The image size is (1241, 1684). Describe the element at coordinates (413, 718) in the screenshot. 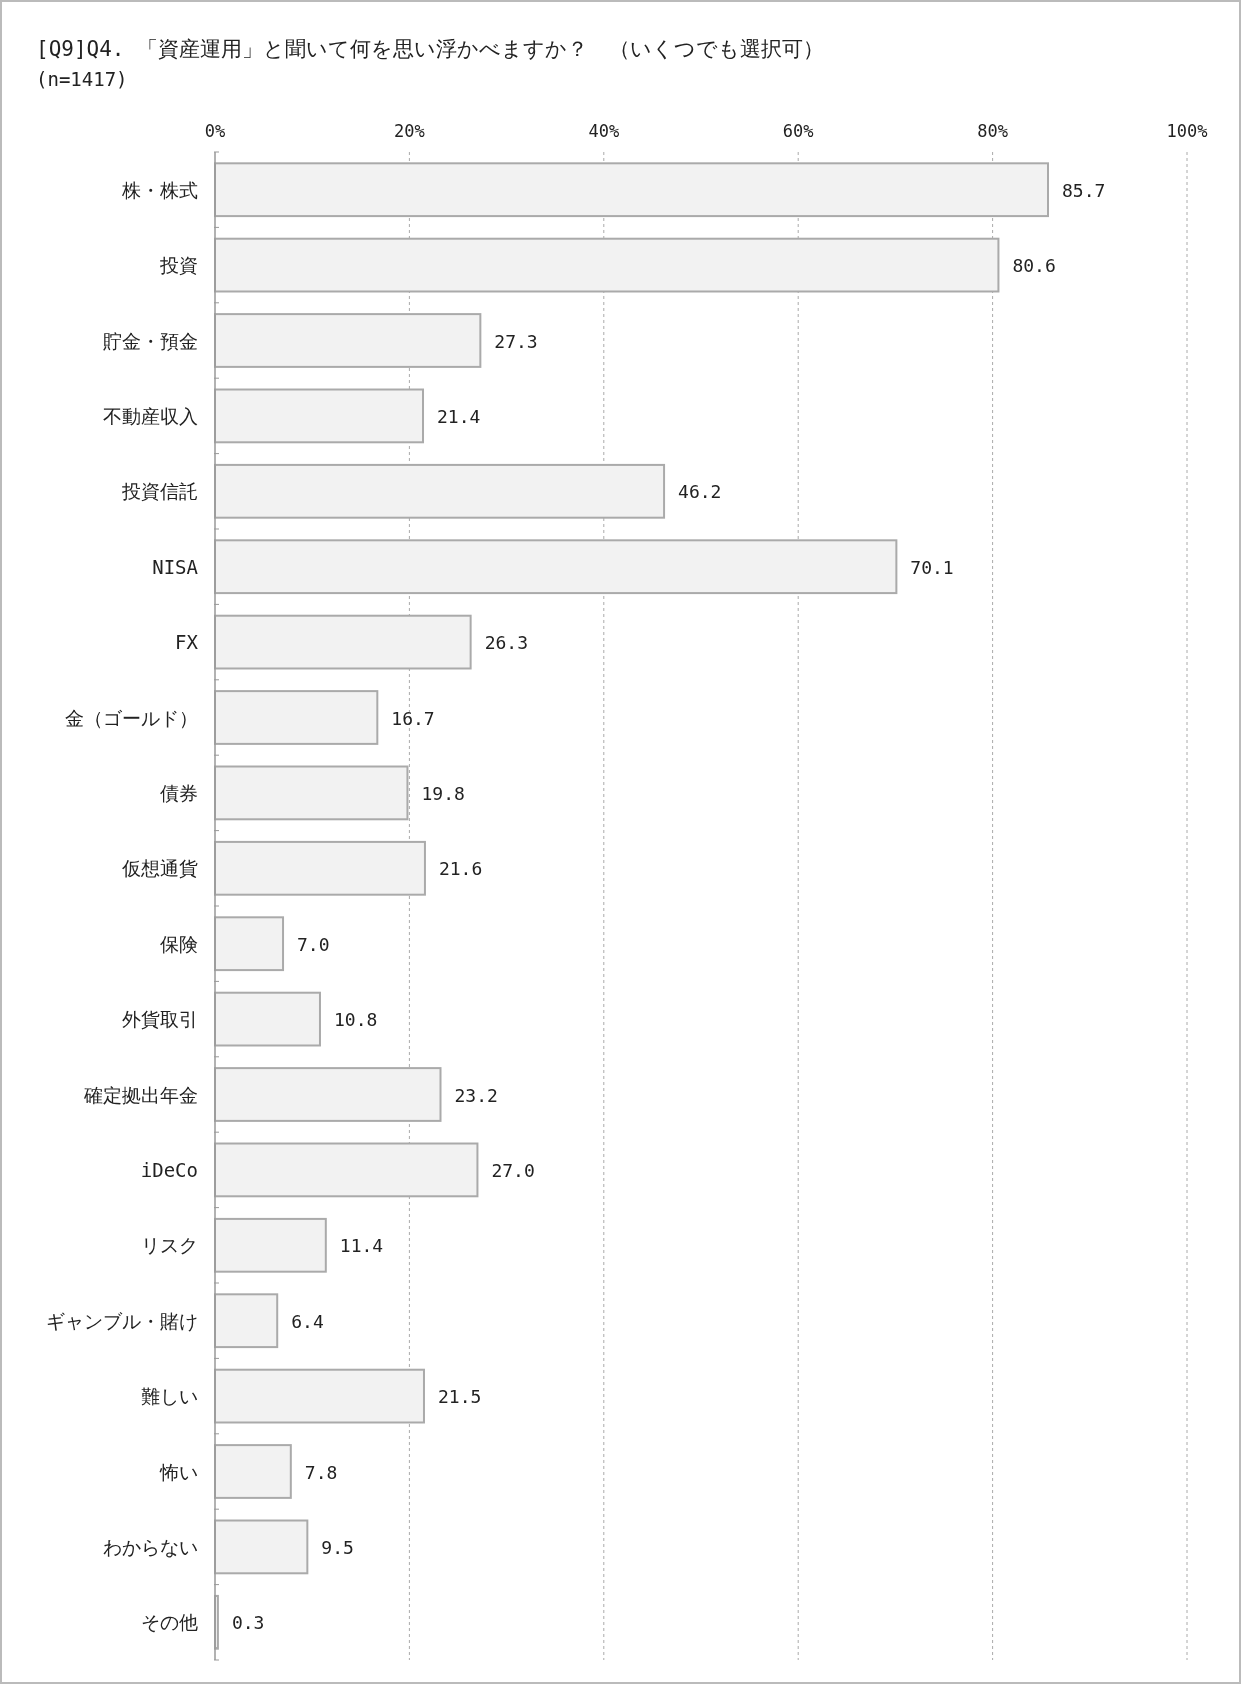

I see `data-label: 16.7` at that location.